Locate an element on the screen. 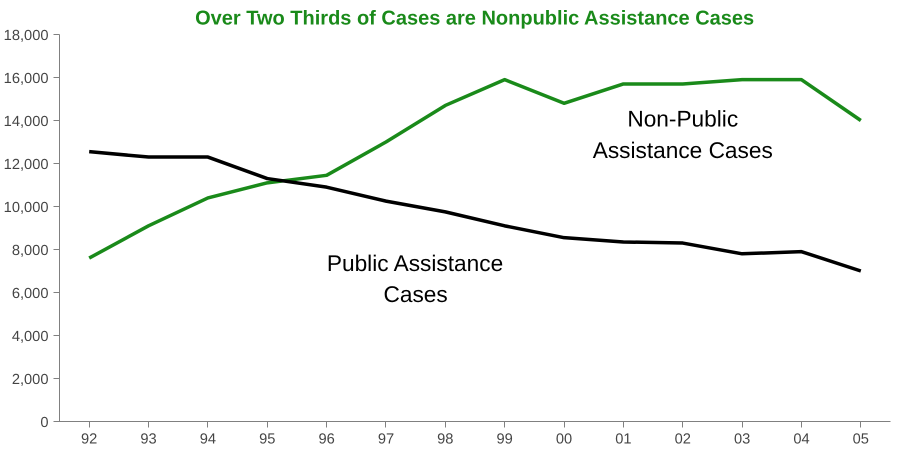 This screenshot has height=452, width=911. series-label: Public Assistance Cases is located at coordinates (415, 279).